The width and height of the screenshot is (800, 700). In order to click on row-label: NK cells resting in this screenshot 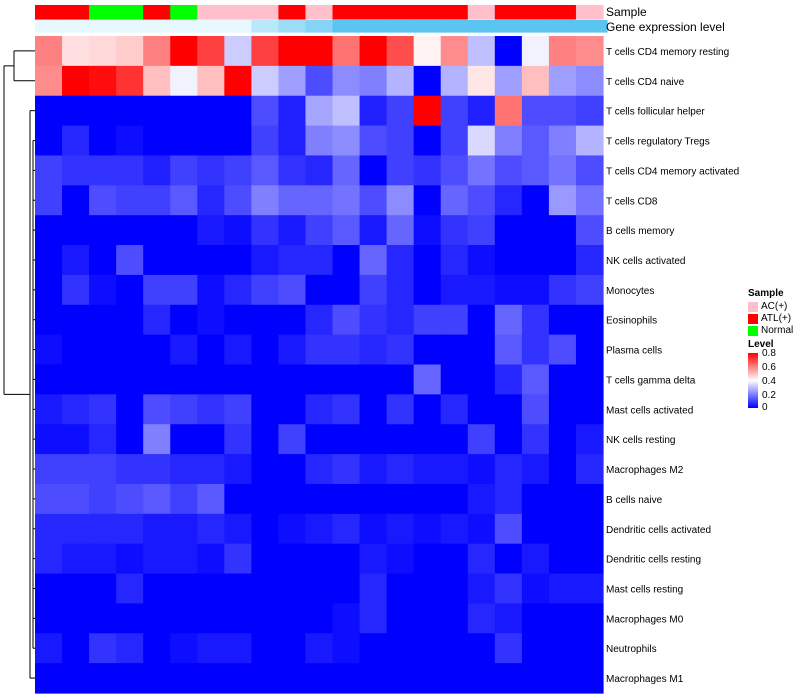, I will do `click(640, 440)`.